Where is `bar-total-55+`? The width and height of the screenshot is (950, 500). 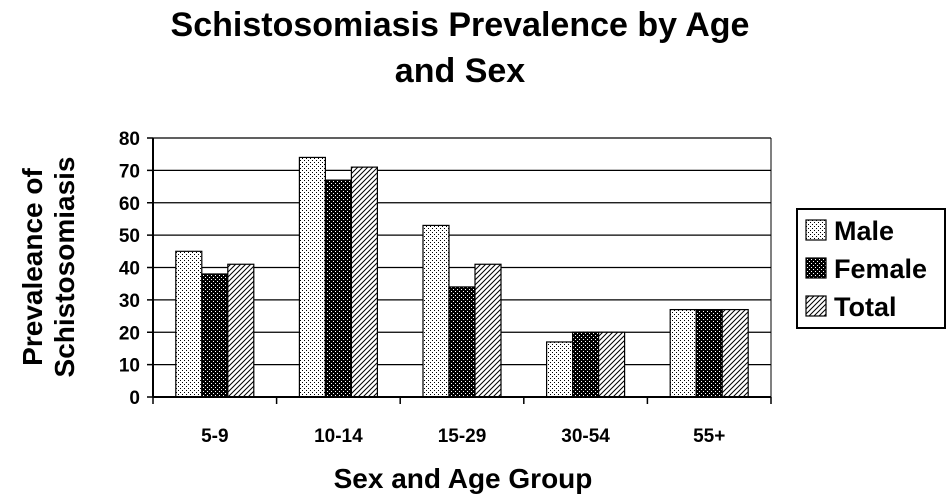
bar-total-55+ is located at coordinates (735, 353).